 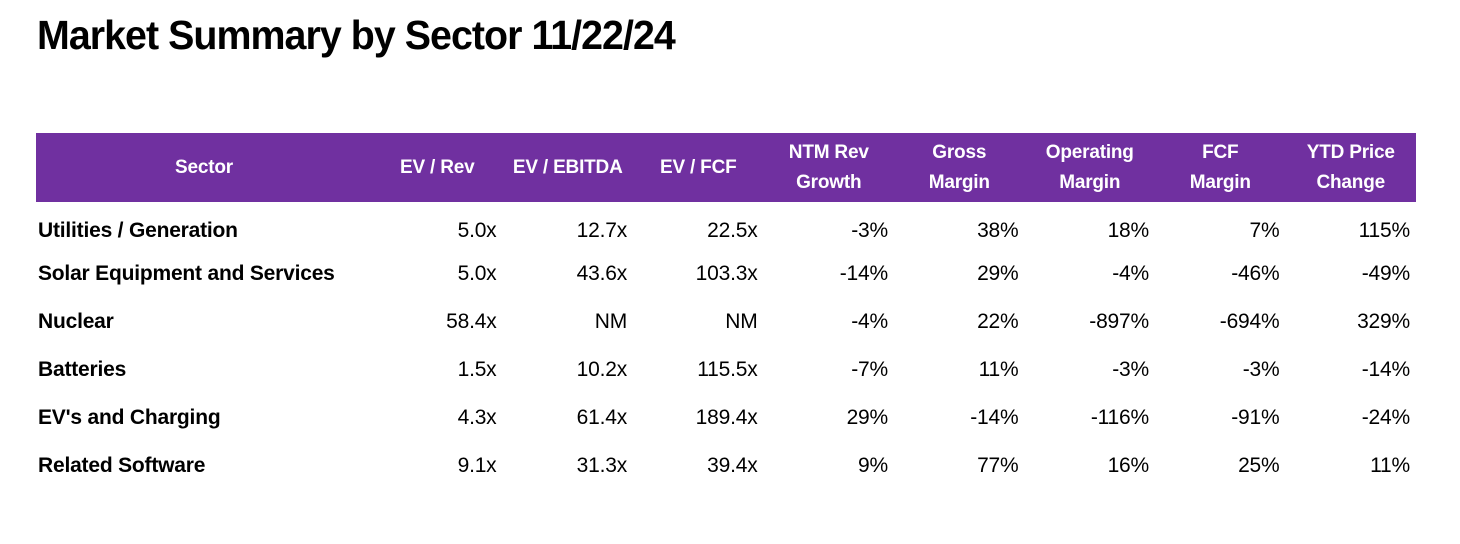 I want to click on value-gross_margin: 11%, so click(x=998, y=369).